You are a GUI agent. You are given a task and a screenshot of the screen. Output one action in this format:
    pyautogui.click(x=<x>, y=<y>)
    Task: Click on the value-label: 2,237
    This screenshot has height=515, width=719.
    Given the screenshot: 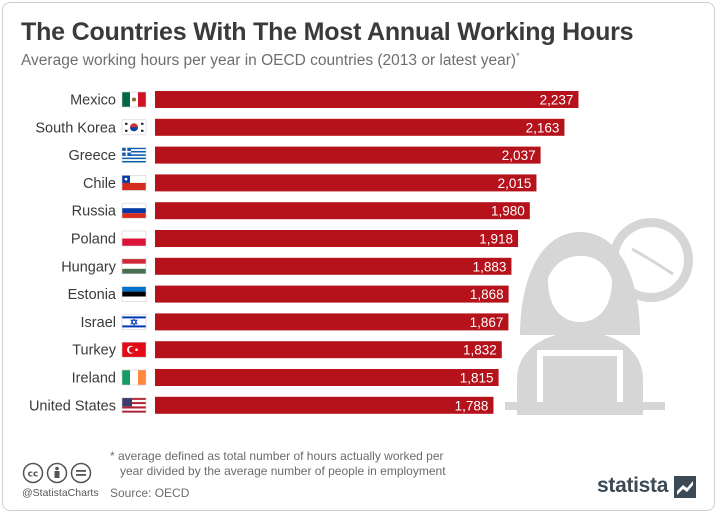 What is the action you would take?
    pyautogui.click(x=557, y=100)
    